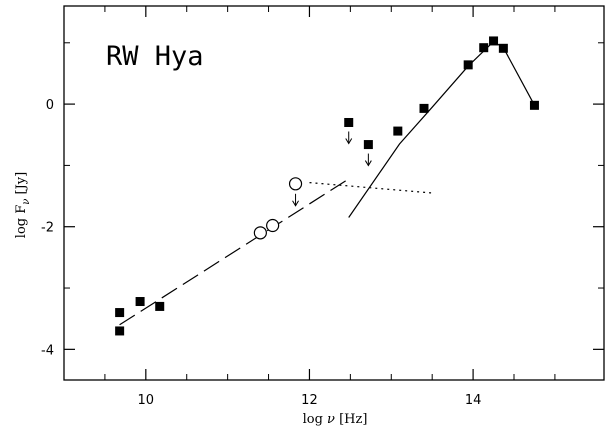  What do you see at coordinates (351, 419) in the screenshot?
I see `x-axis-label-unit: [Hz]` at bounding box center [351, 419].